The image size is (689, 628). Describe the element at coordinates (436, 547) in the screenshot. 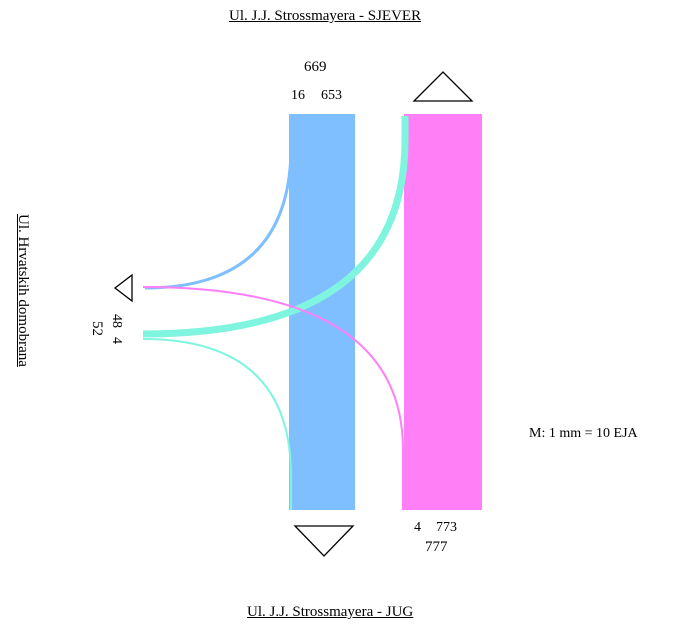

I see `south-total-count: 777` at that location.